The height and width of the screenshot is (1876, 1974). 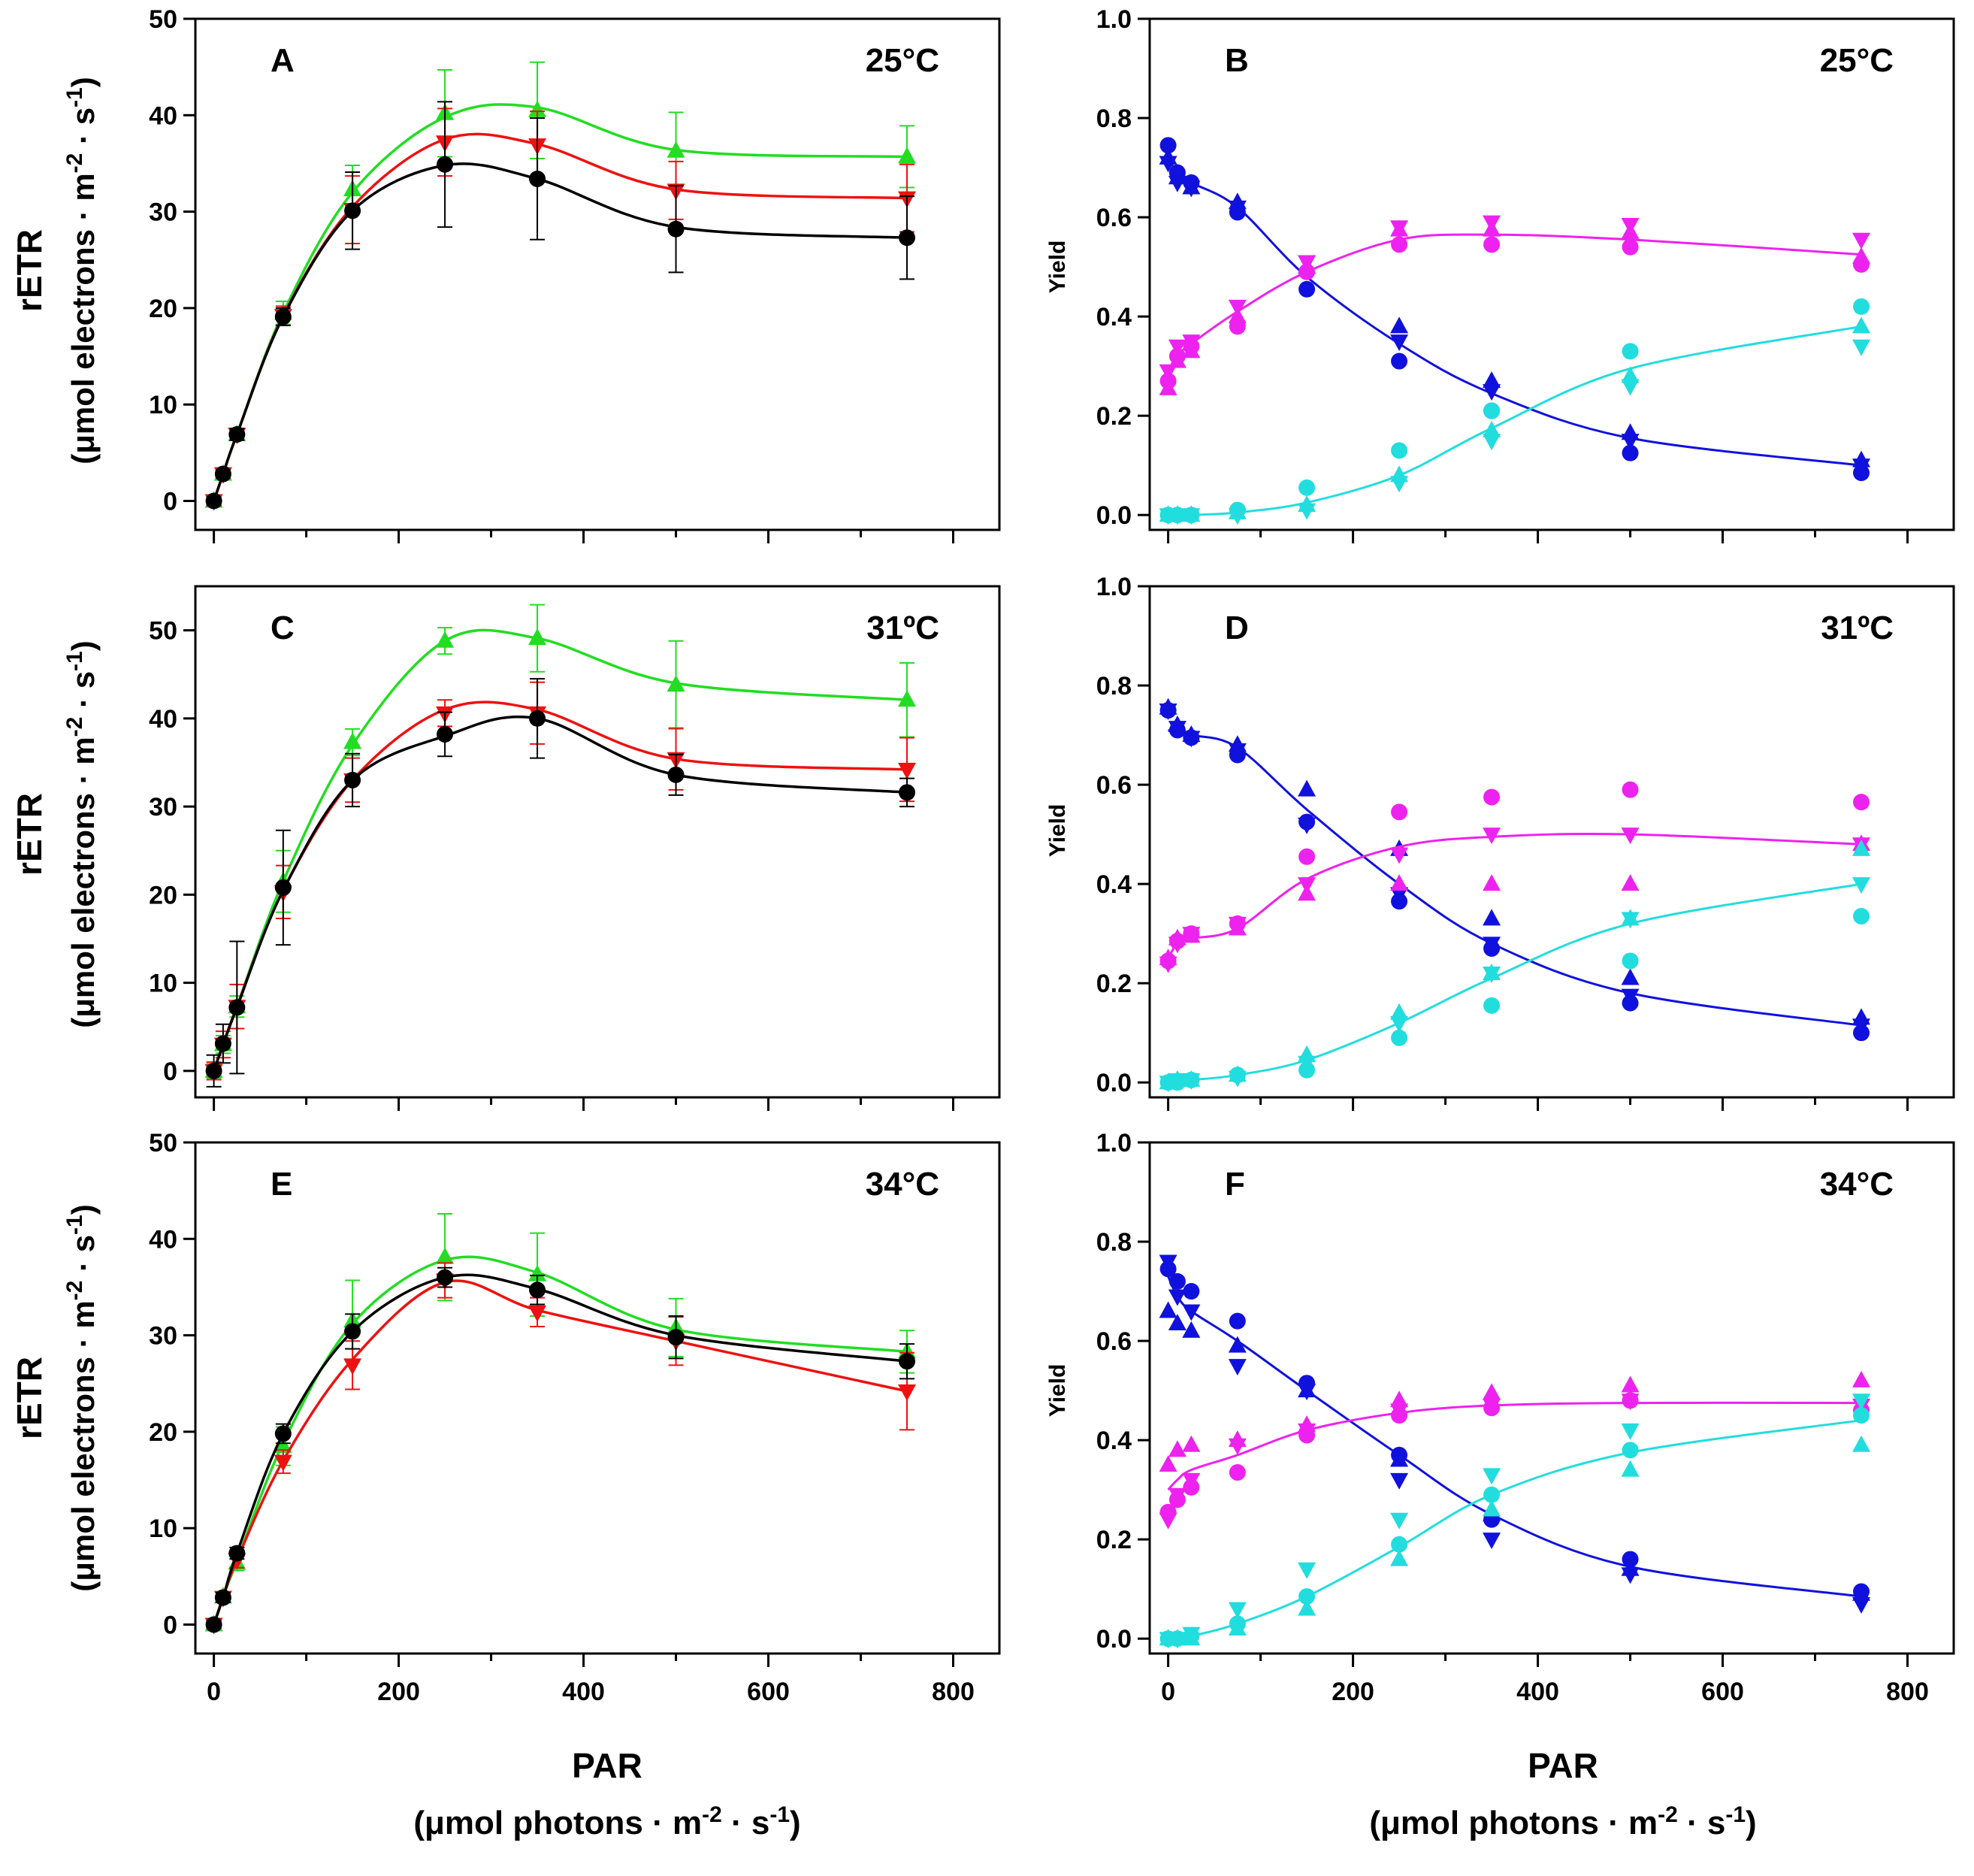 I want to click on x-tick-label: 600, so click(x=768, y=1692).